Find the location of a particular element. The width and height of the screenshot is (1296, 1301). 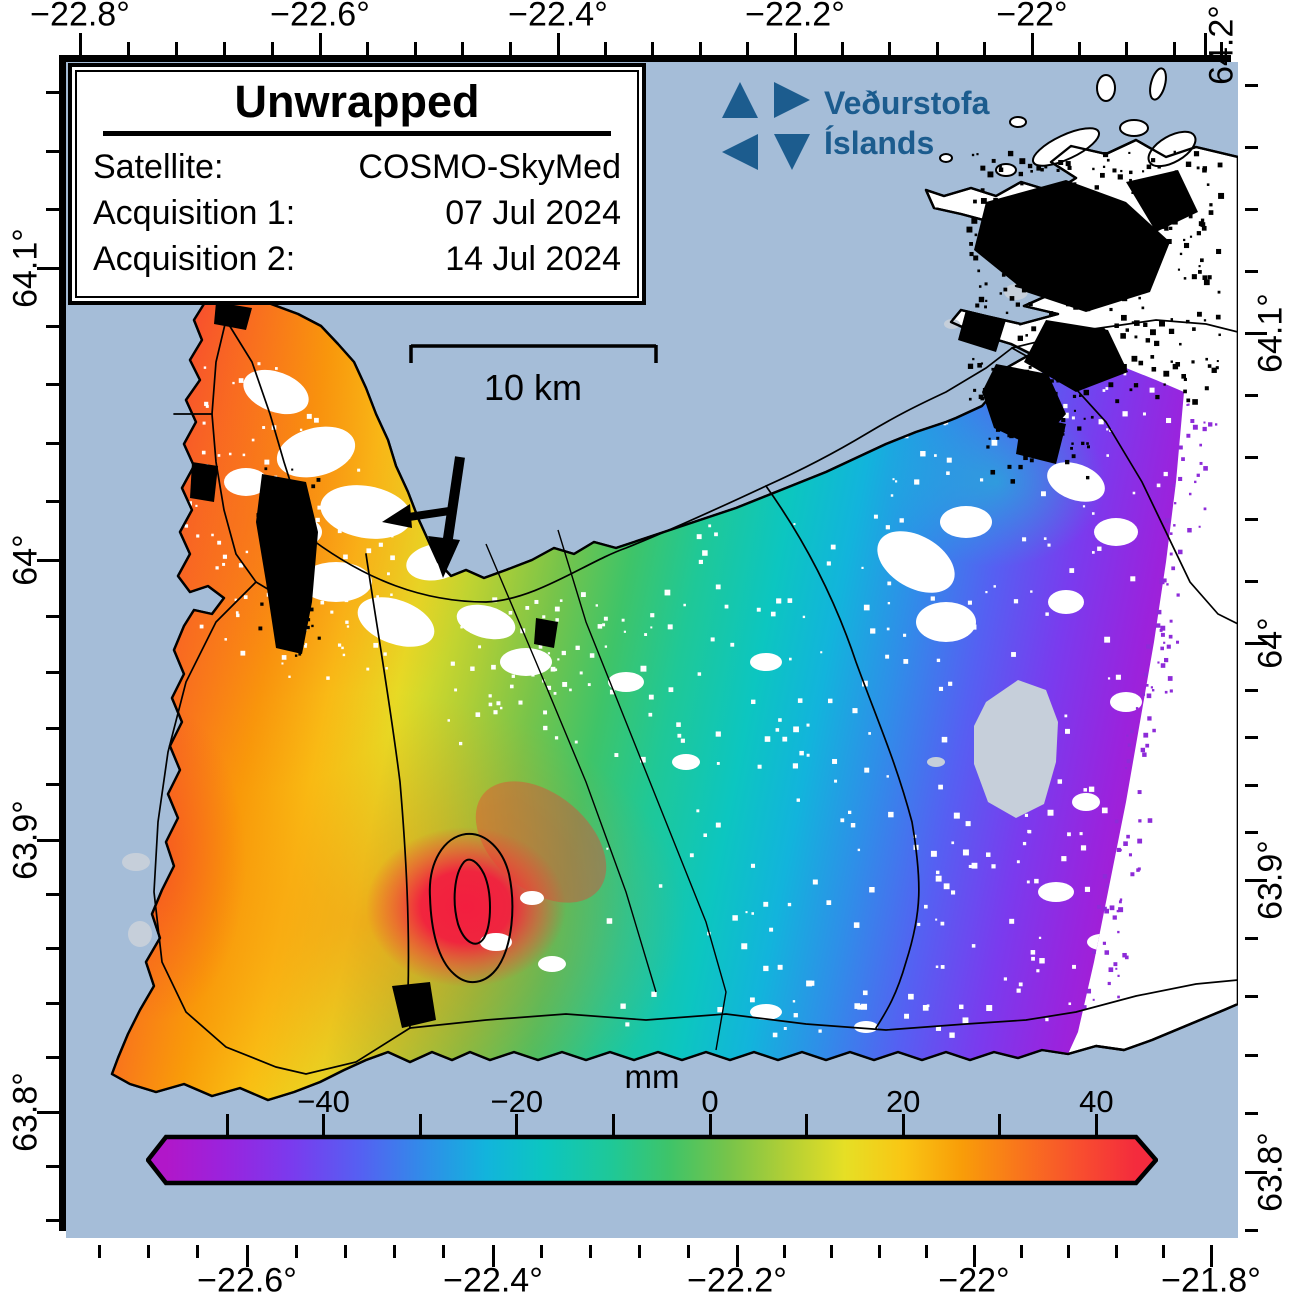

scale-bar: 10 km is located at coordinates (533, 376).